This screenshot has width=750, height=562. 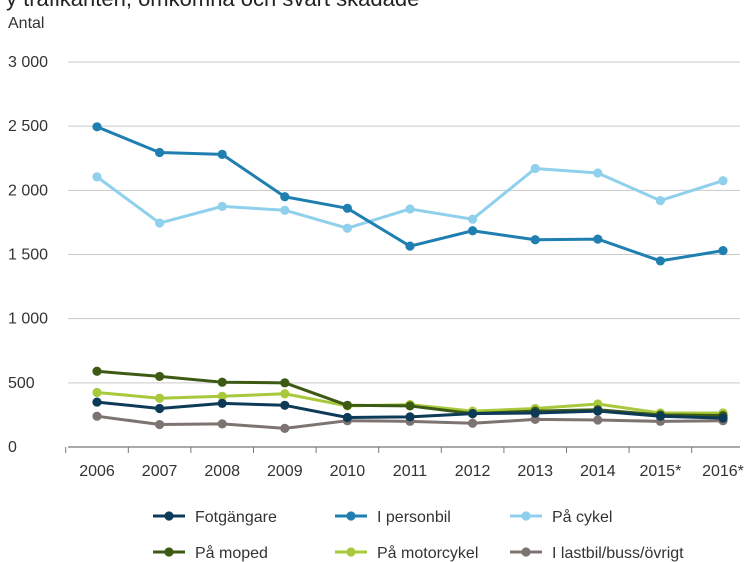 What do you see at coordinates (473, 471) in the screenshot?
I see `x-tick-label: 2012` at bounding box center [473, 471].